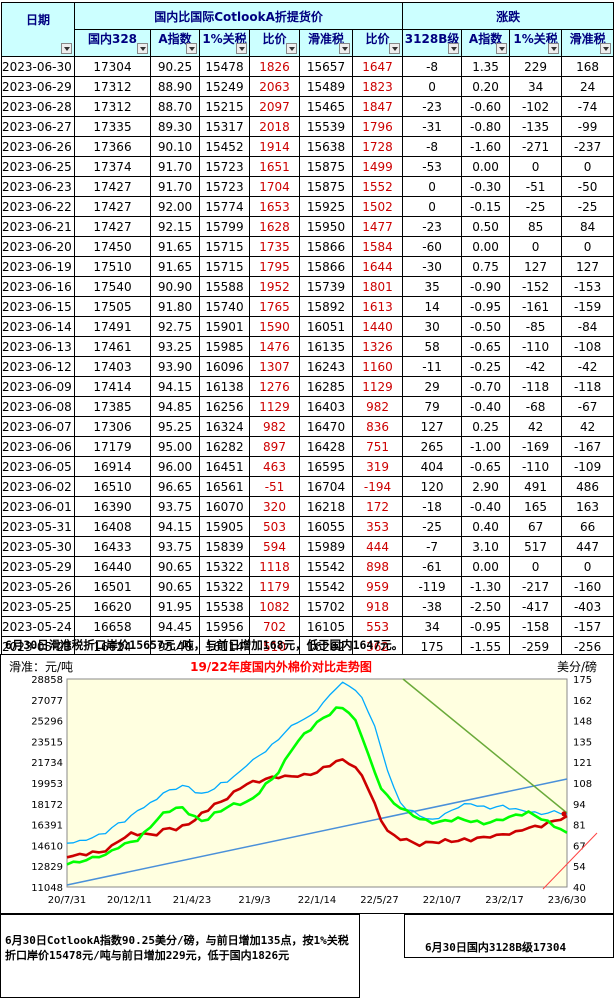 This screenshot has height=998, width=615. What do you see at coordinates (224, 106) in the screenshot?
I see `table-cell: 15215` at bounding box center [224, 106].